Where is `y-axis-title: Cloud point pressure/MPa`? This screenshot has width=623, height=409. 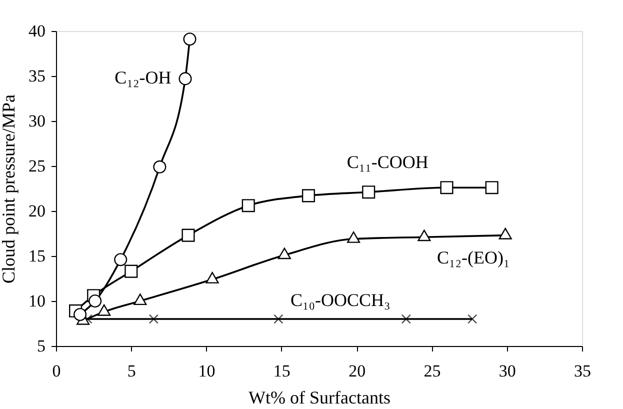 y-axis-title: Cloud point pressure/MPa is located at coordinates (9, 189).